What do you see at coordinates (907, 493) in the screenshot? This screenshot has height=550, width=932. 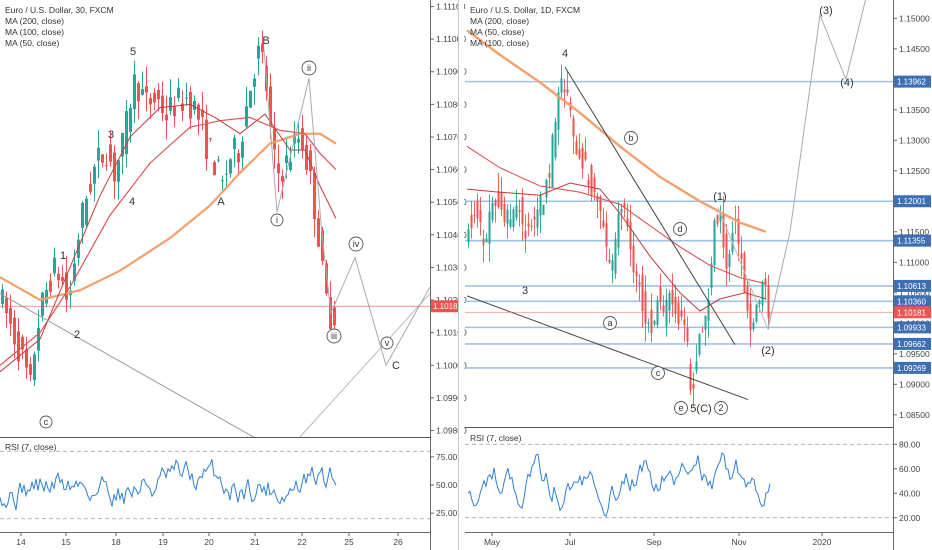 I see `rsi-tick: 40.00` at bounding box center [907, 493].